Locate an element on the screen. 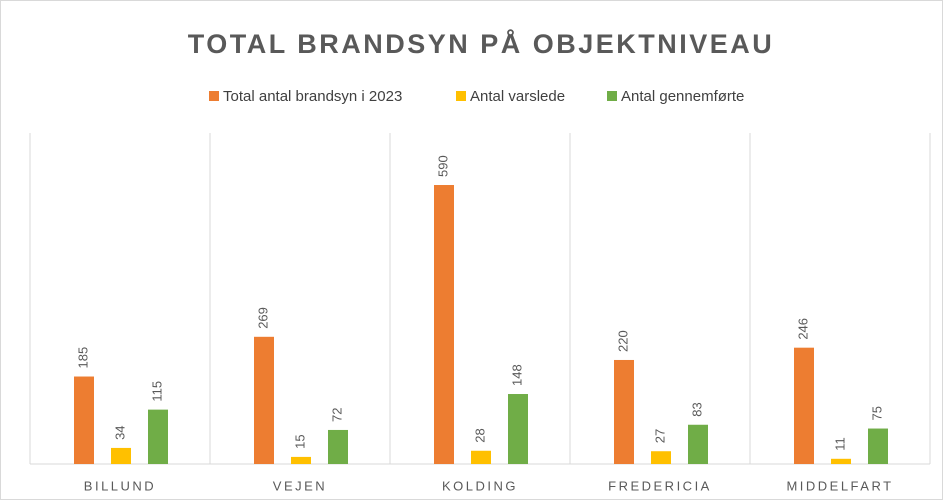  data-label: 148 is located at coordinates (516, 375).